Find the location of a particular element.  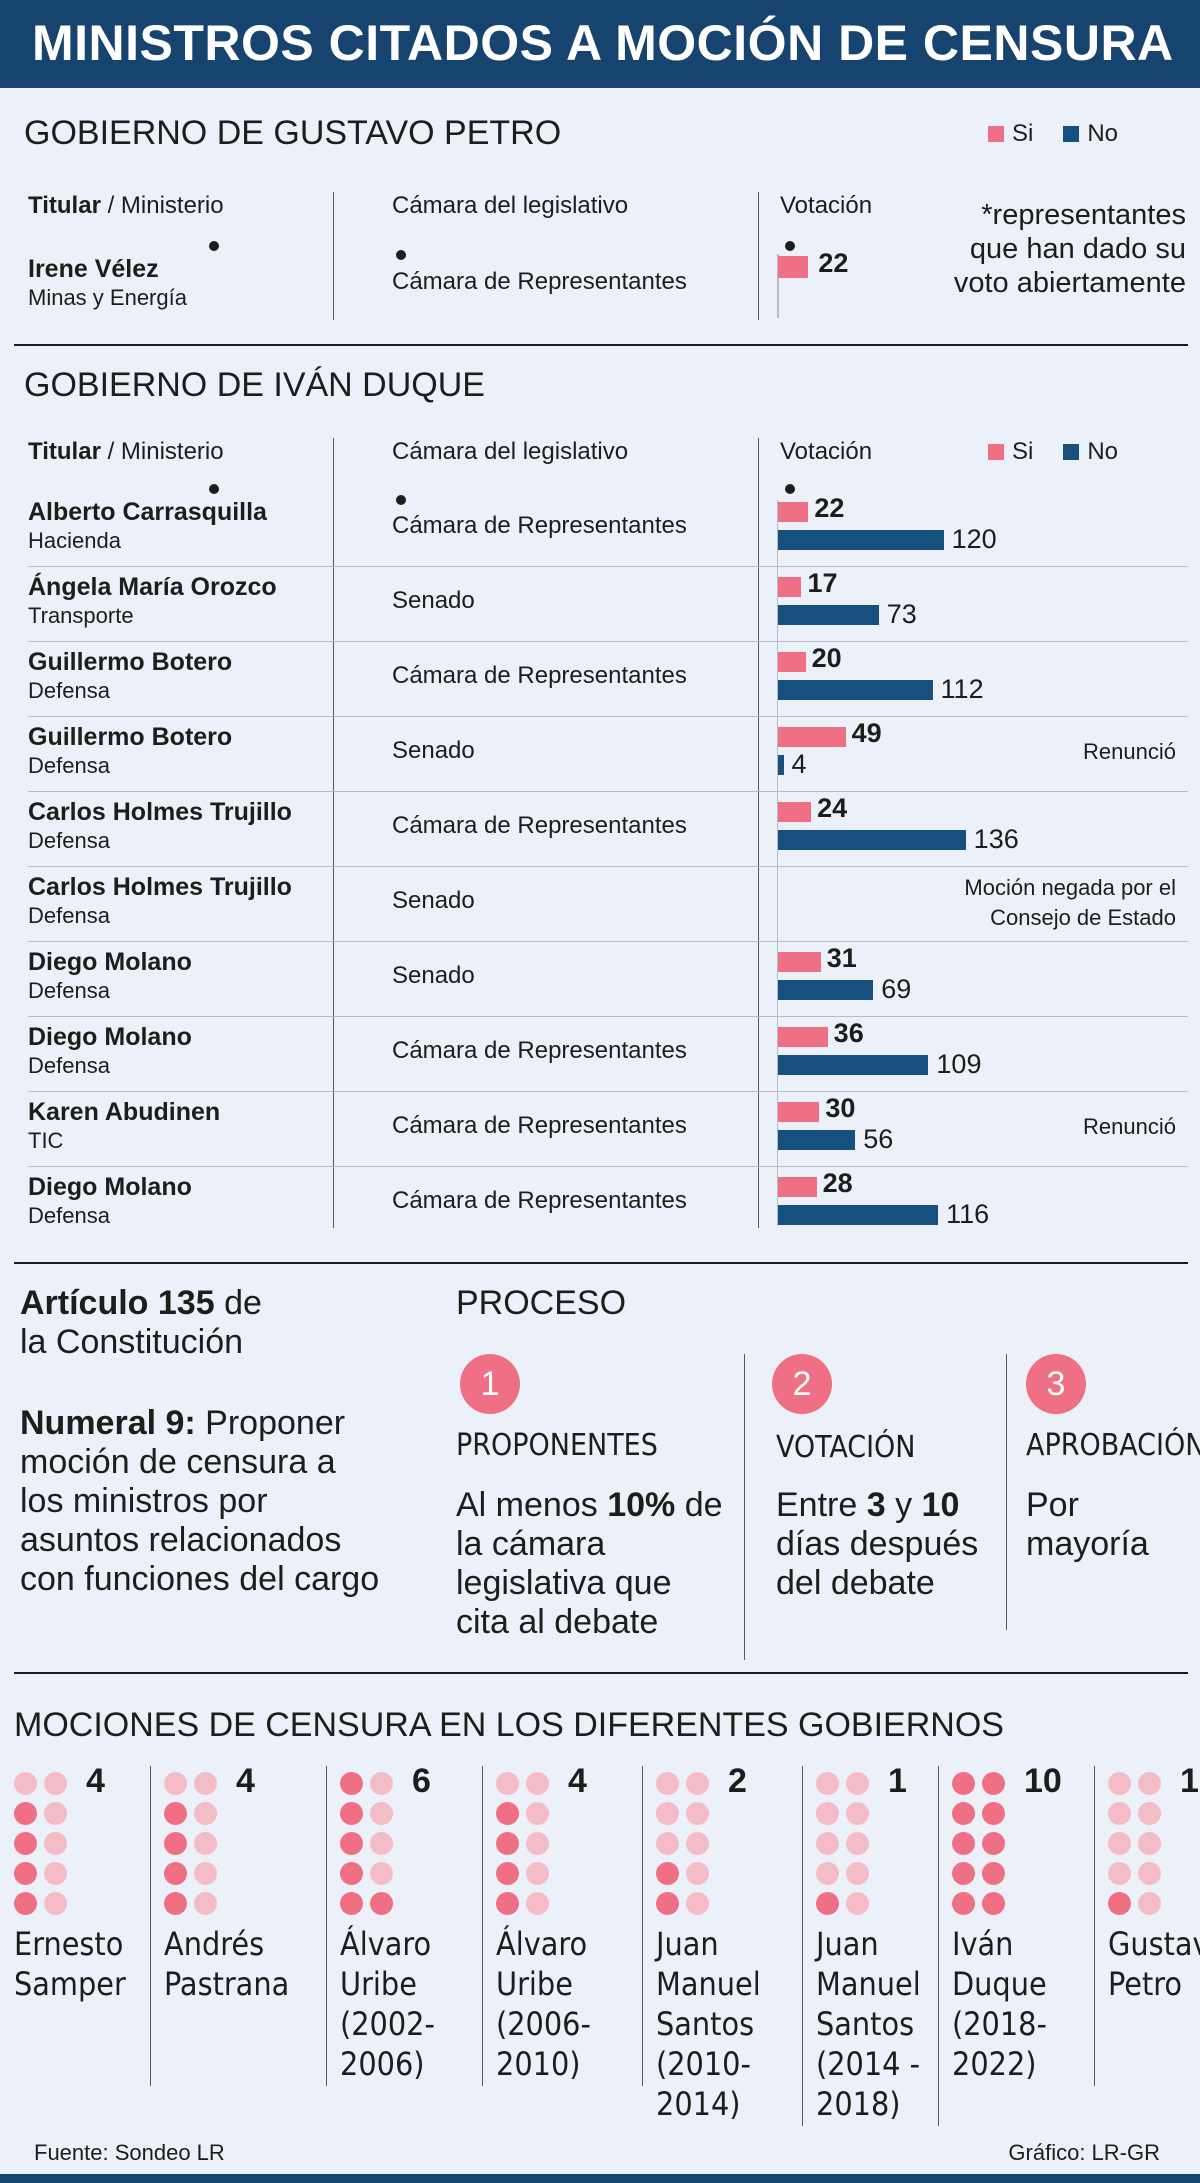

footer-source: Fuente: Sondeo LR is located at coordinates (129, 2152).